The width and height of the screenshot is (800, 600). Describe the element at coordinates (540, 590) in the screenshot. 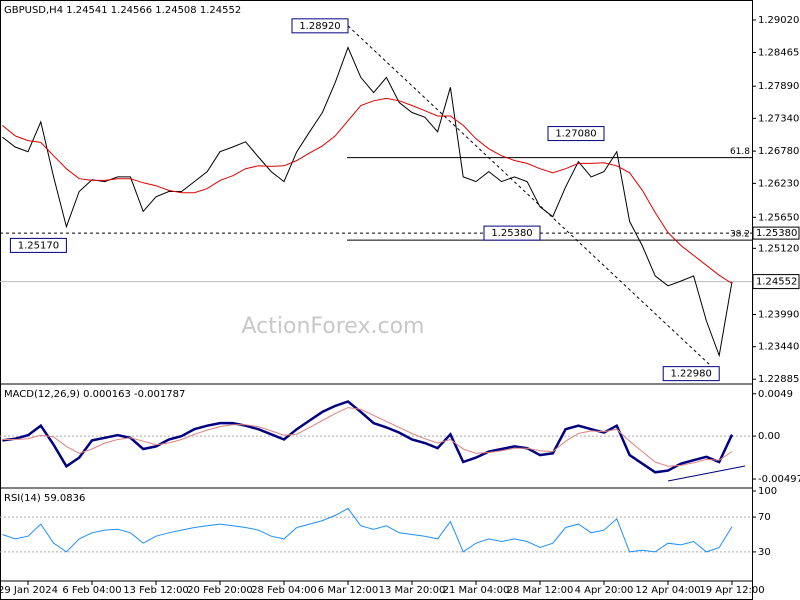

I see `x-tick-label: 28 Mar 12:00` at that location.